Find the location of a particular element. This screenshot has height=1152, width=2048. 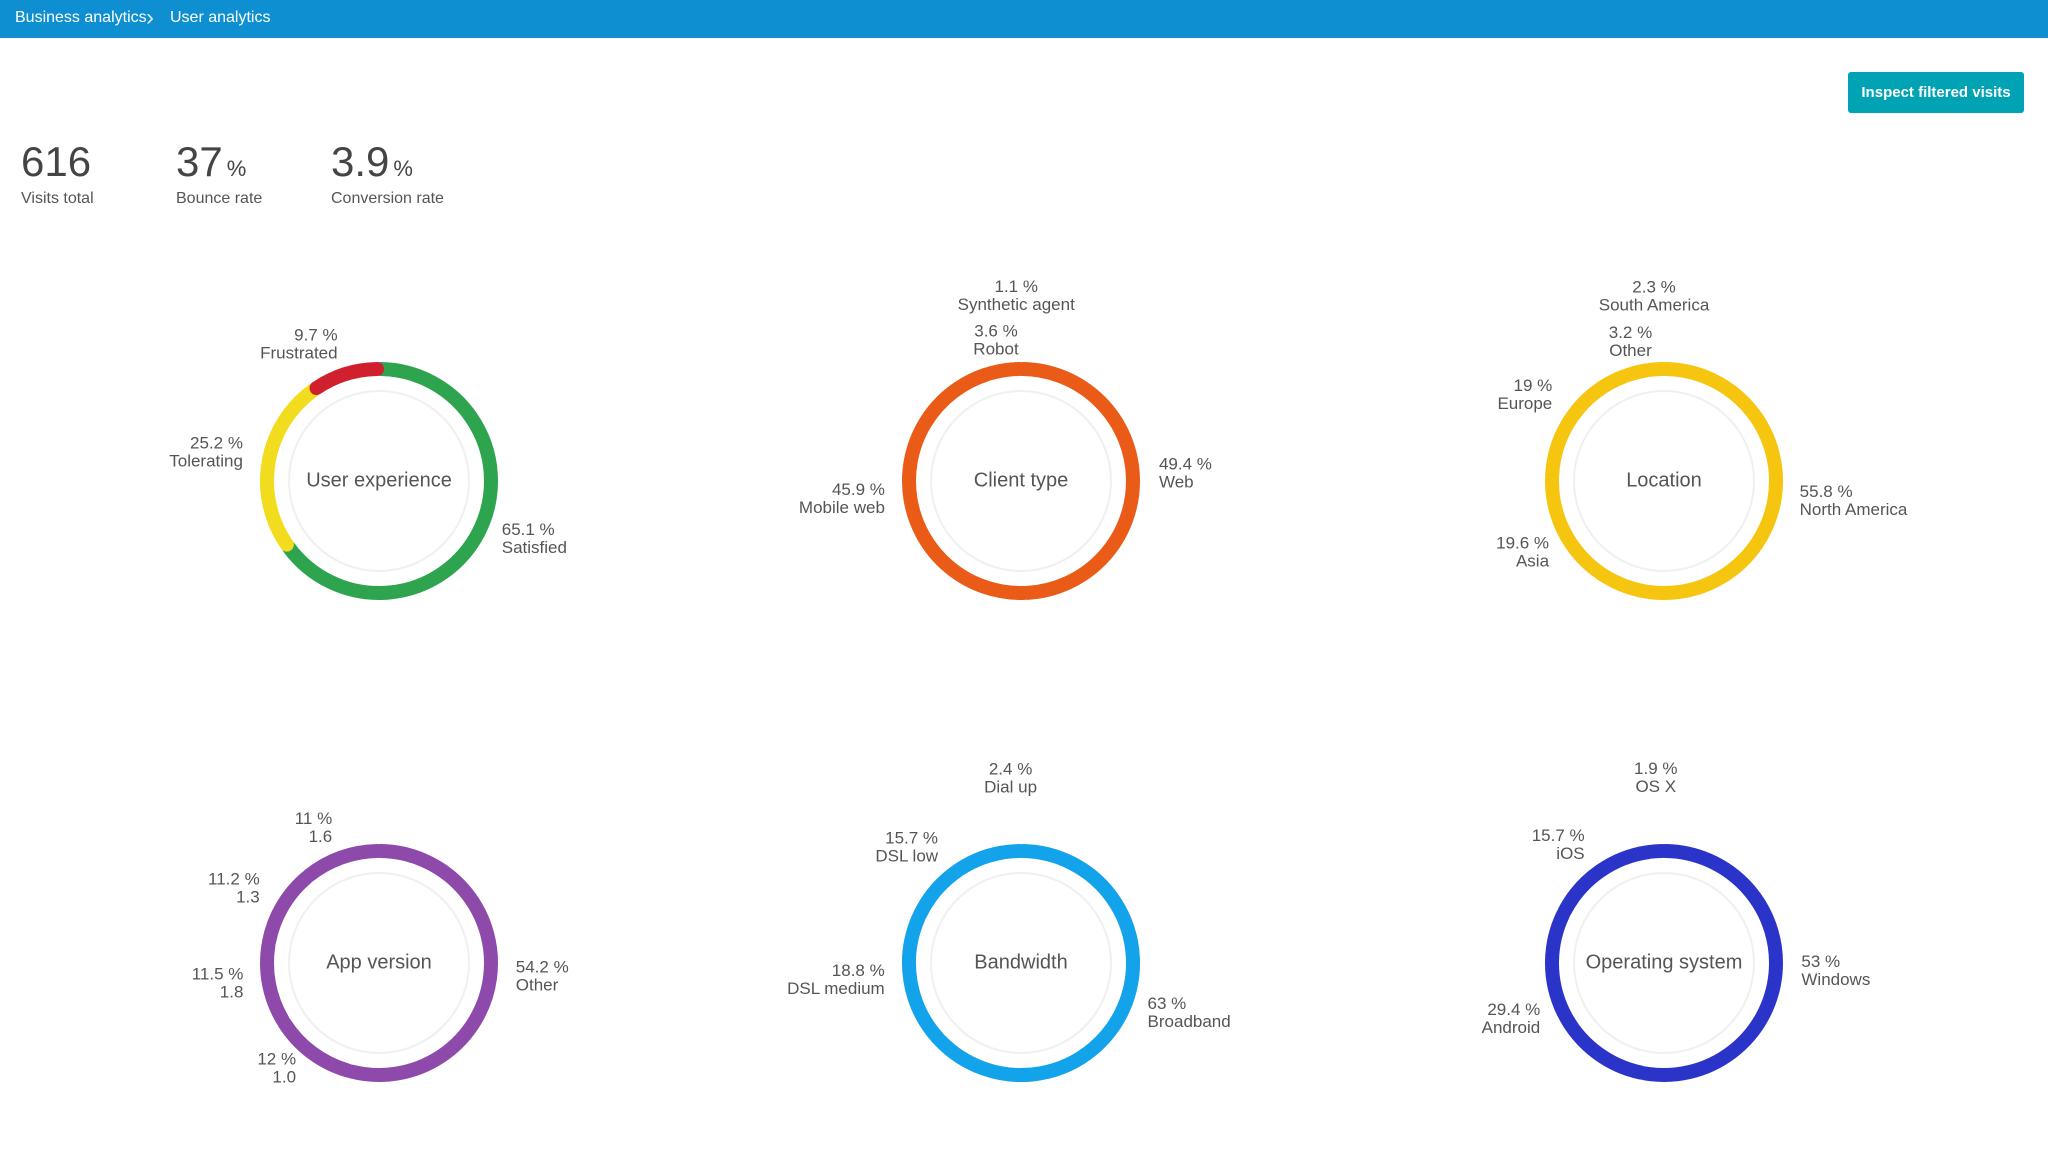

donut-title: Bandwidth is located at coordinates (1020, 962).